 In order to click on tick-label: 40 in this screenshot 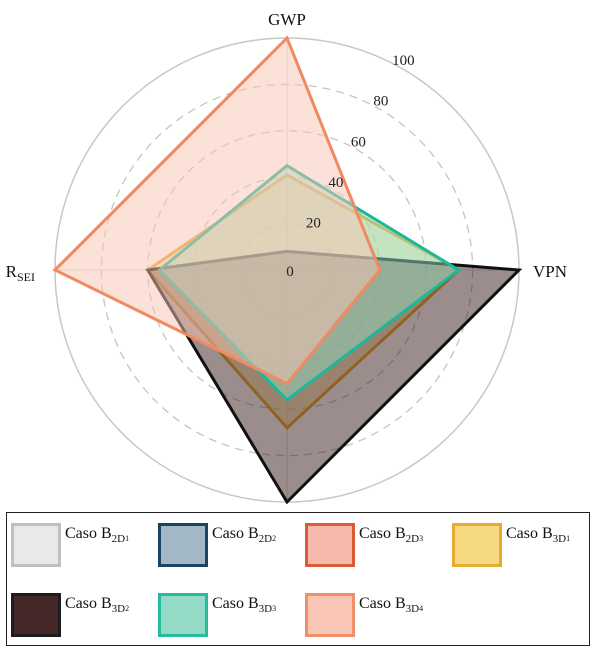, I will do `click(335, 183)`.